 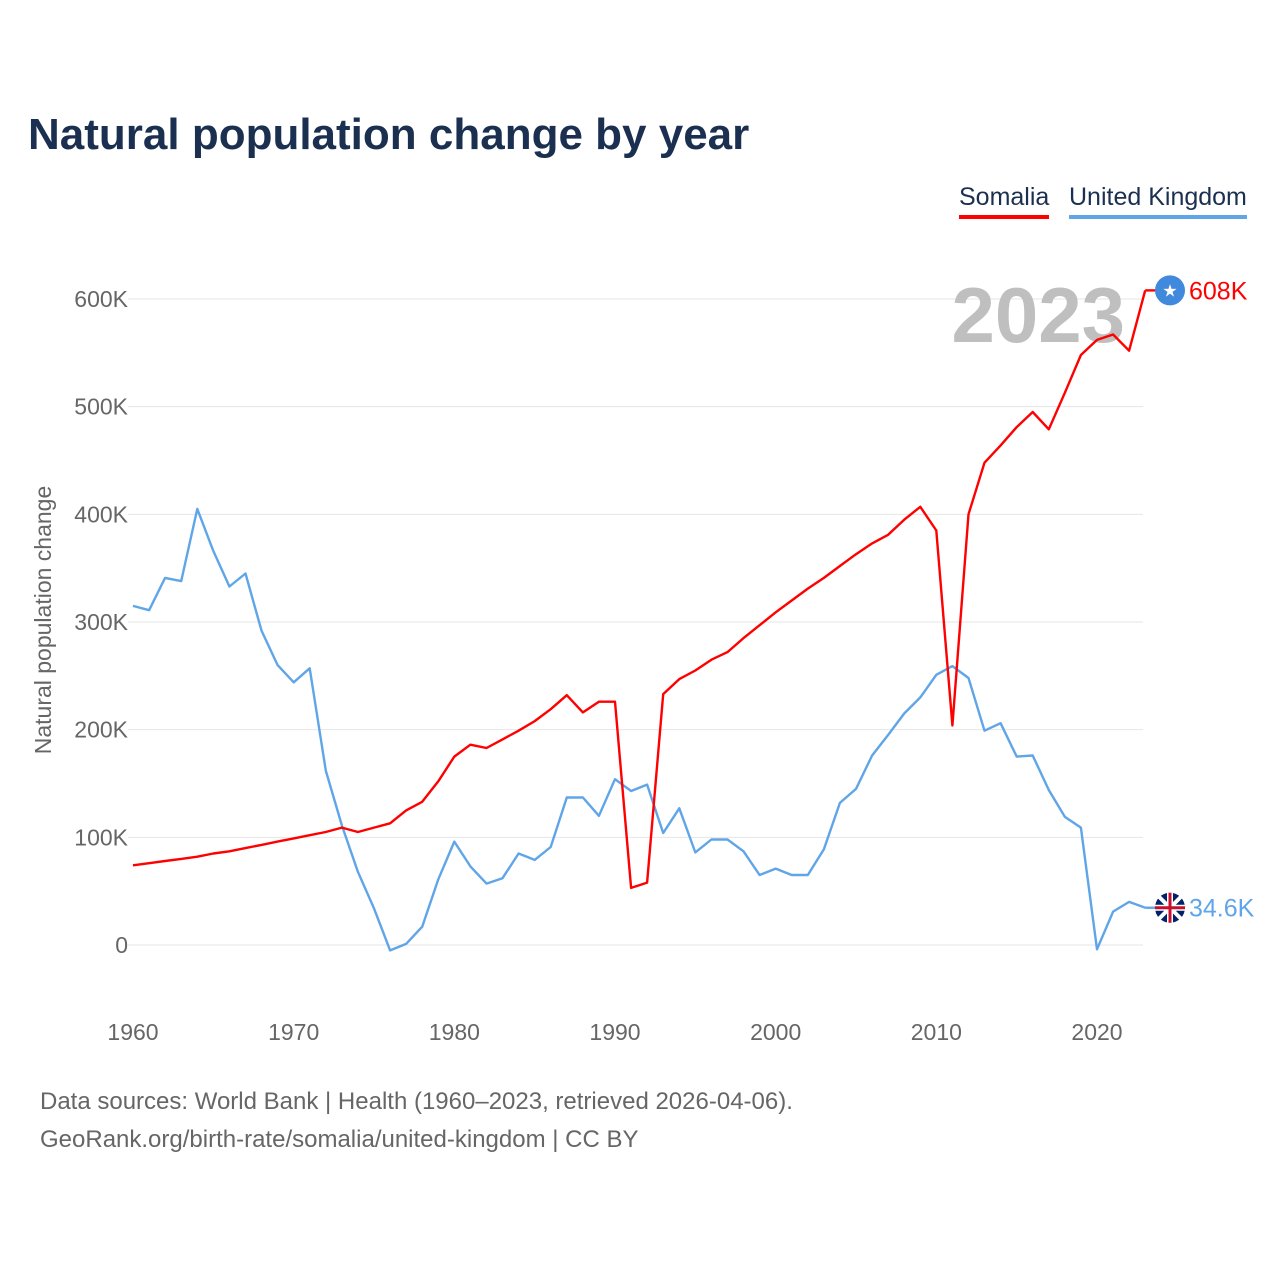 I want to click on x-tick-label: 1980, so click(x=454, y=1032).